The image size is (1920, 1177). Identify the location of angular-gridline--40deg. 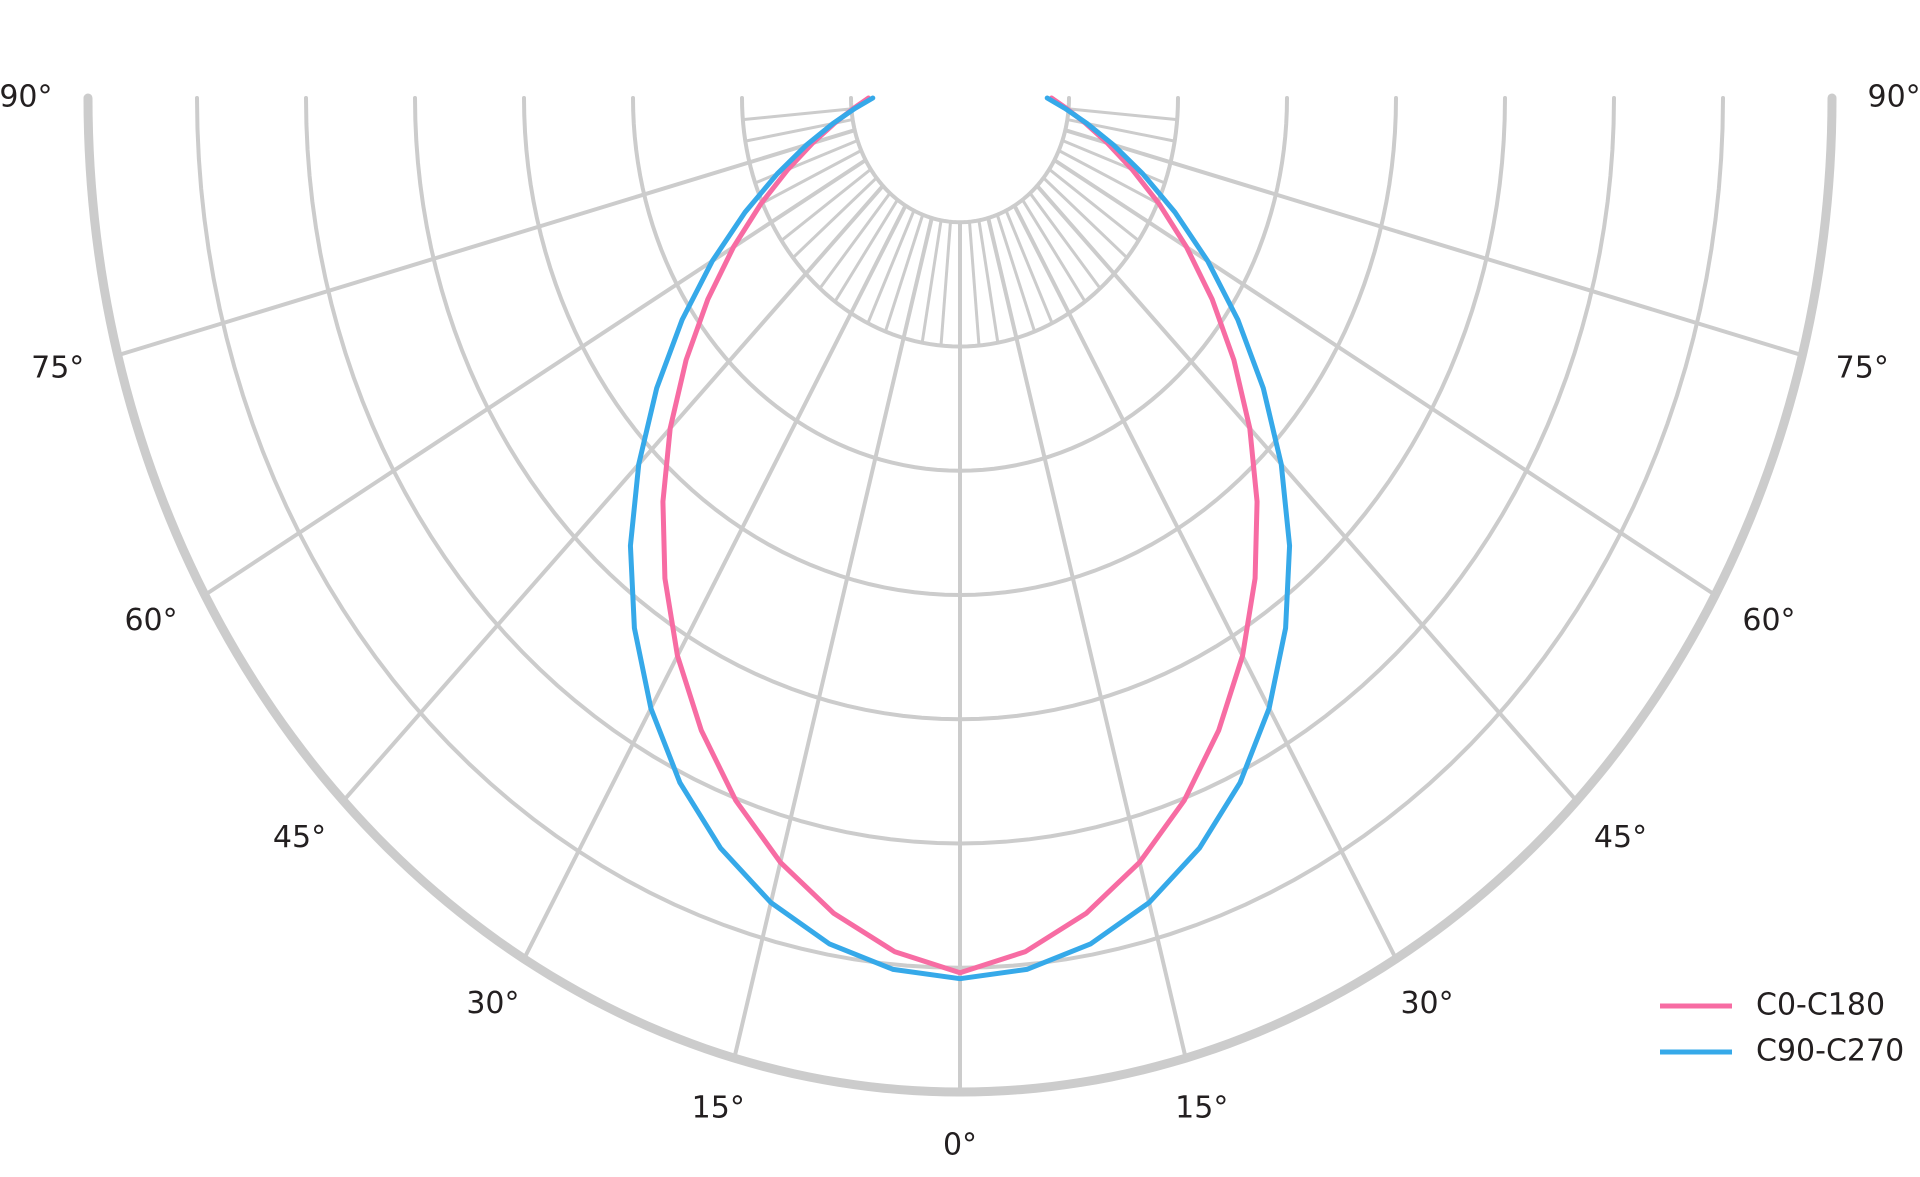
(855, 241).